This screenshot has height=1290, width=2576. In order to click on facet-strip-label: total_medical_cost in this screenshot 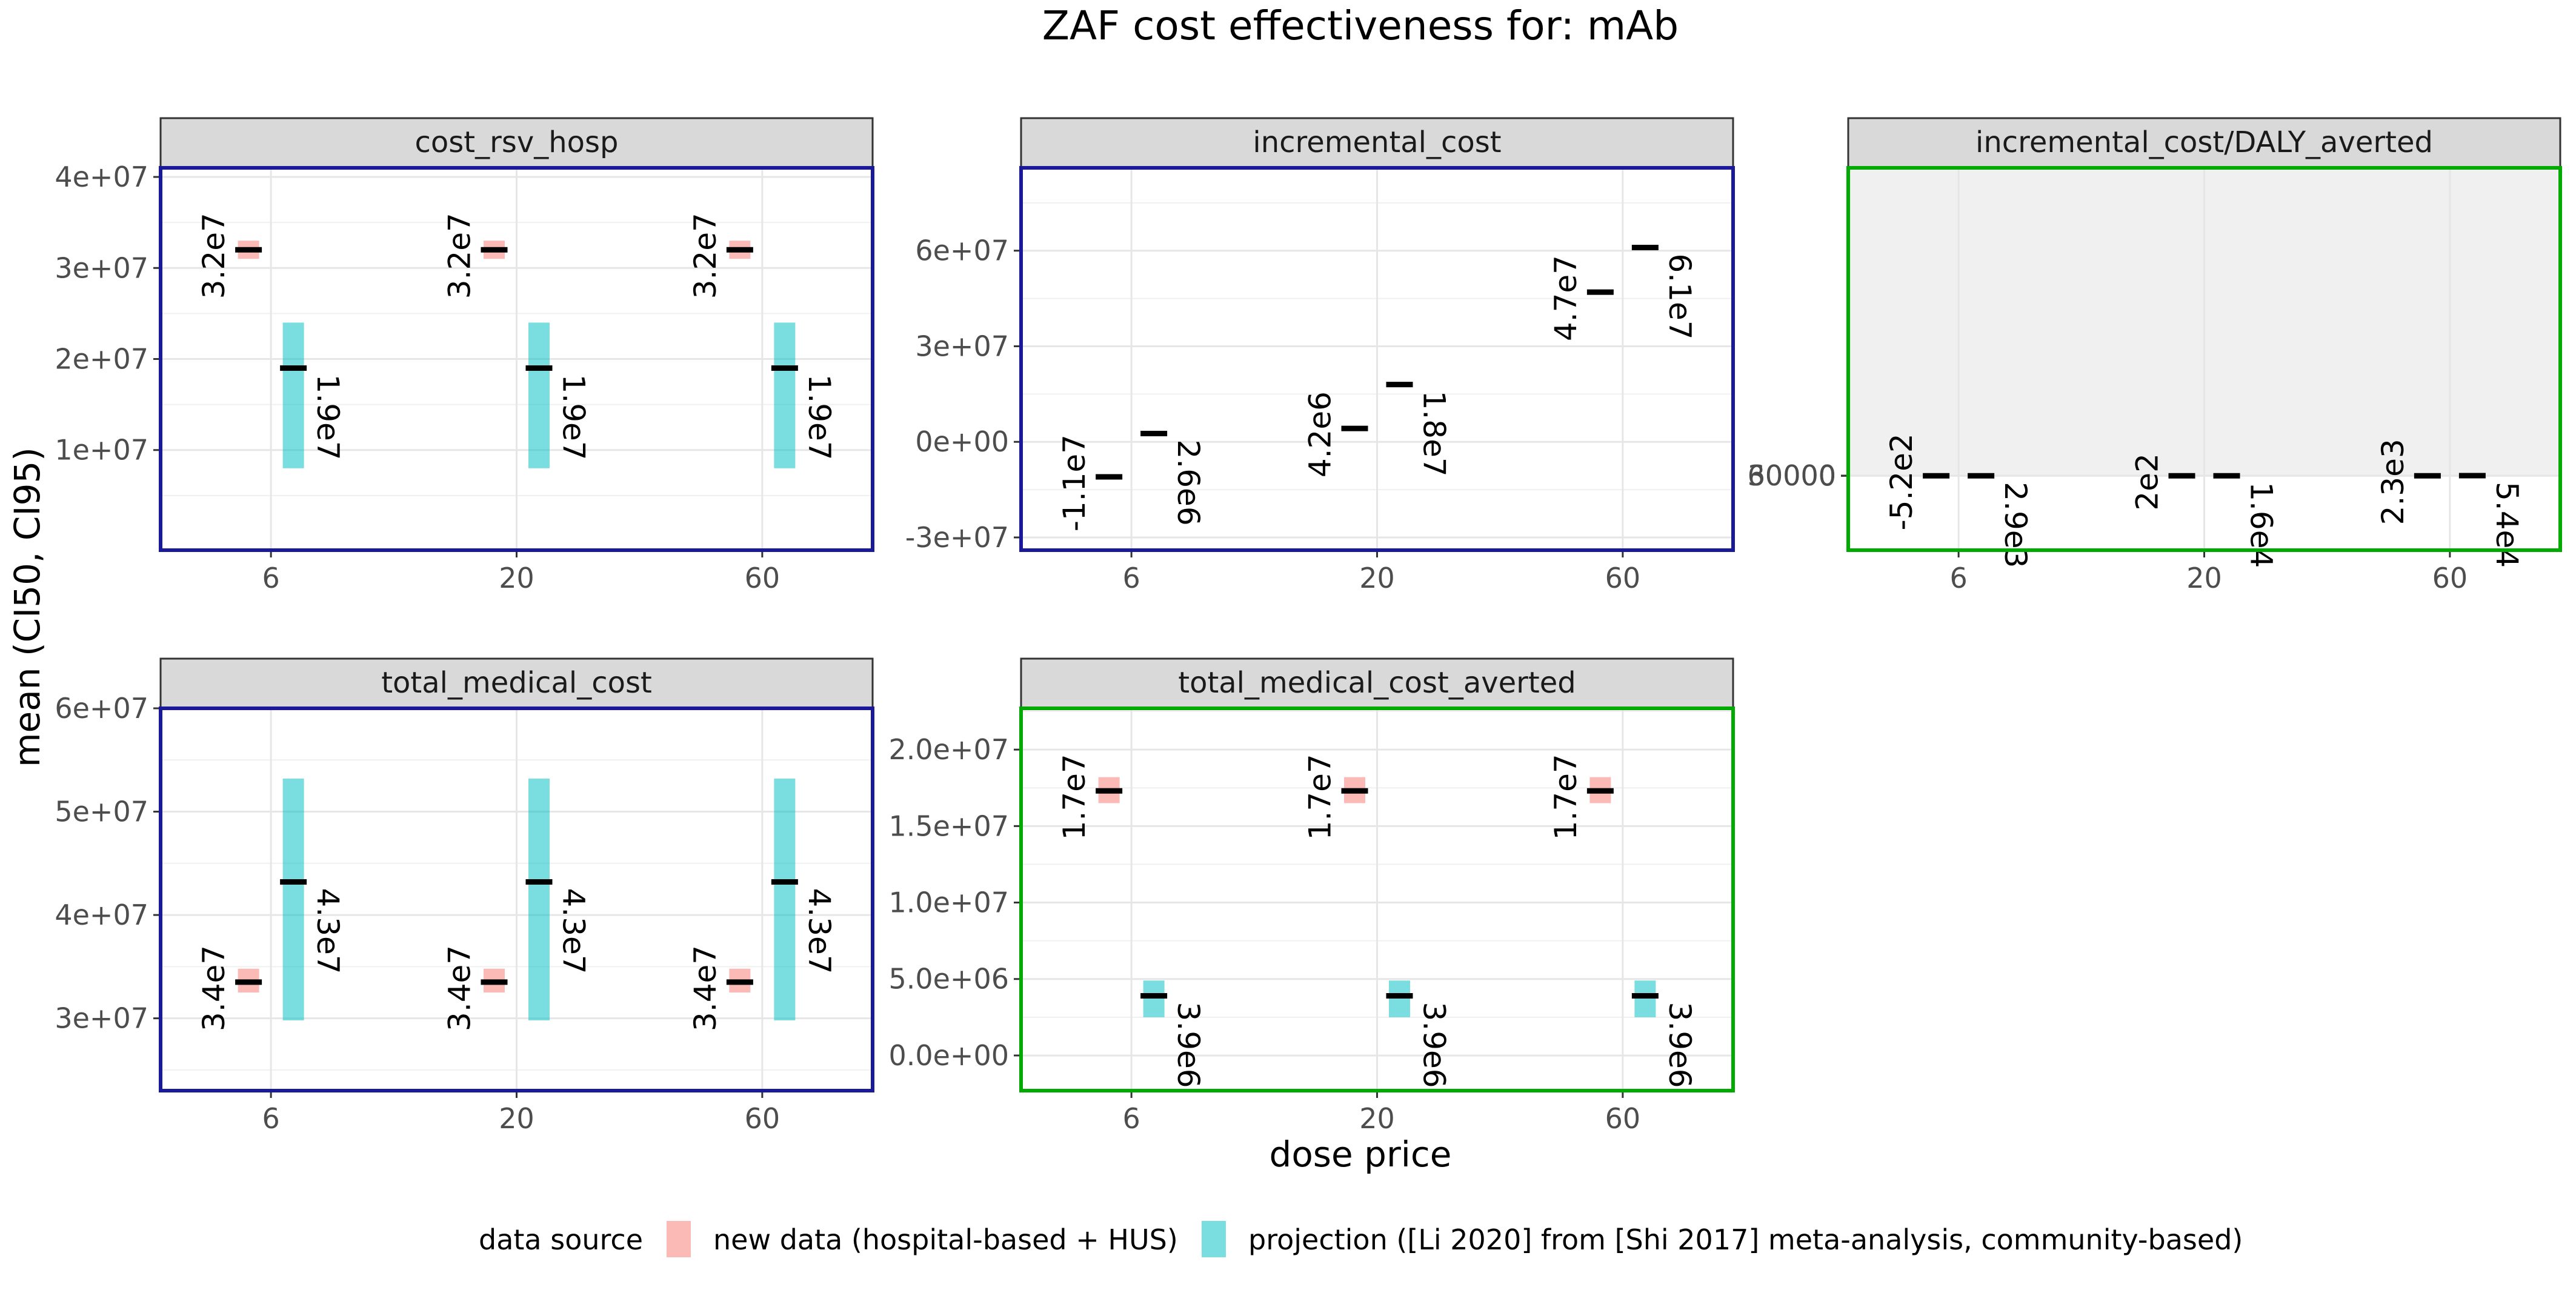, I will do `click(516, 683)`.